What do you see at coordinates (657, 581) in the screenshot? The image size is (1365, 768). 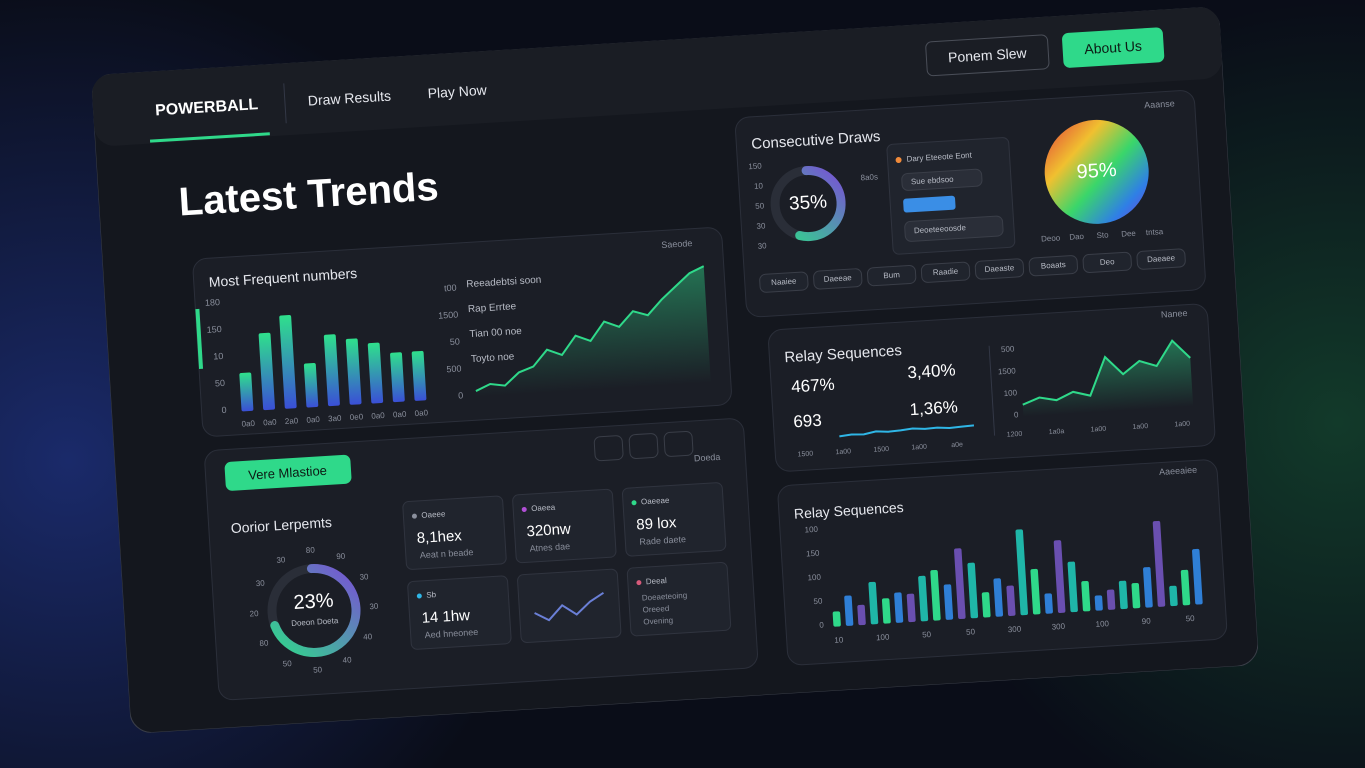 I see `tile-tag: Deeal` at bounding box center [657, 581].